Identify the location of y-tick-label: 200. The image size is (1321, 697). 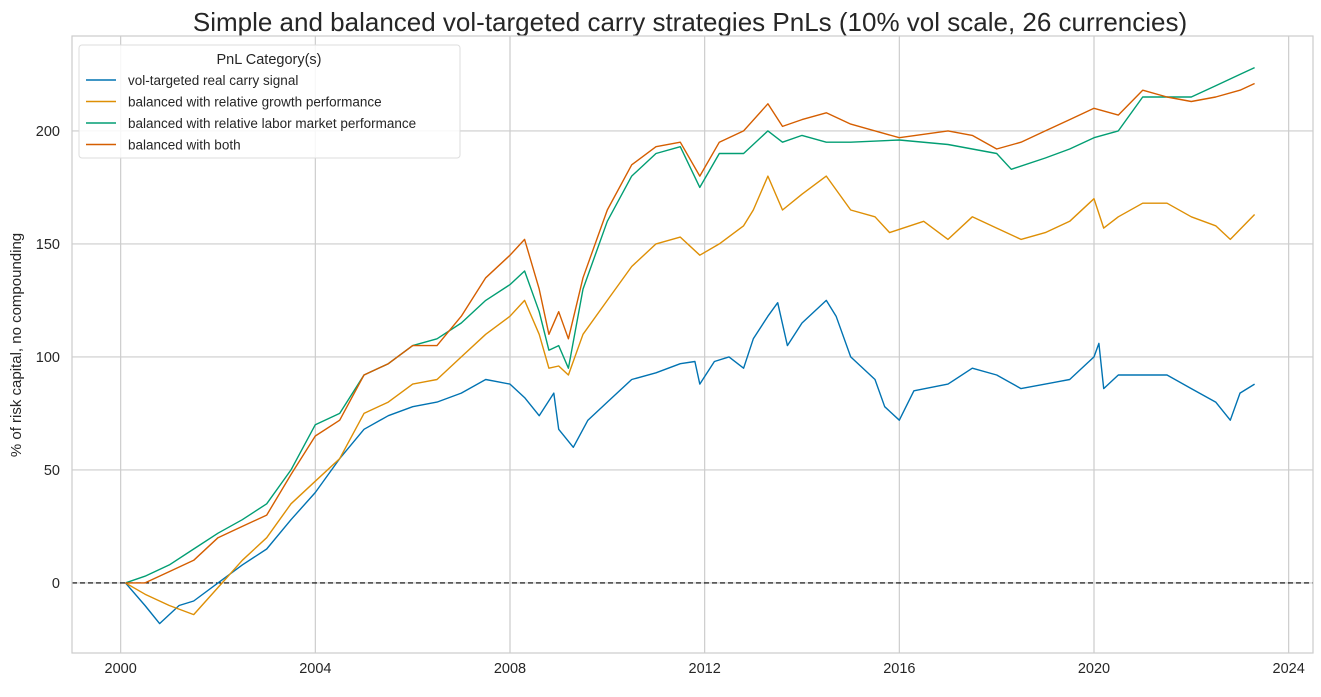
(48, 132).